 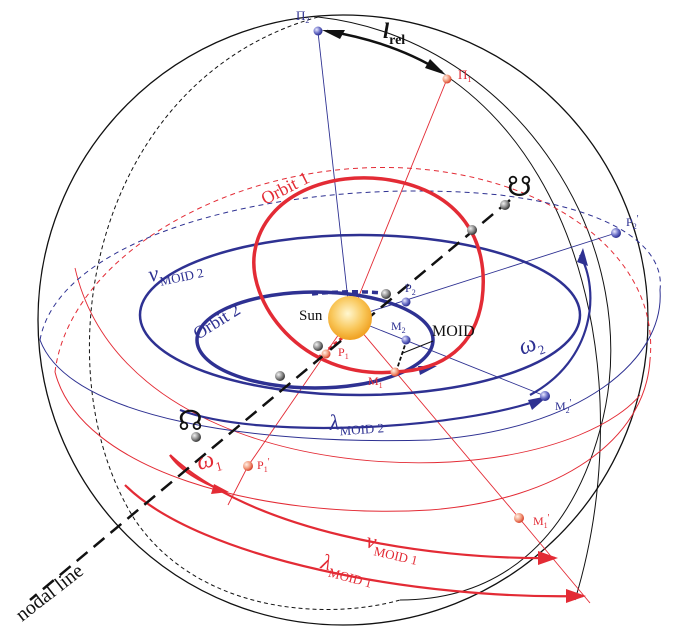 I want to click on lambda-moid1-arc, so click(x=354, y=541).